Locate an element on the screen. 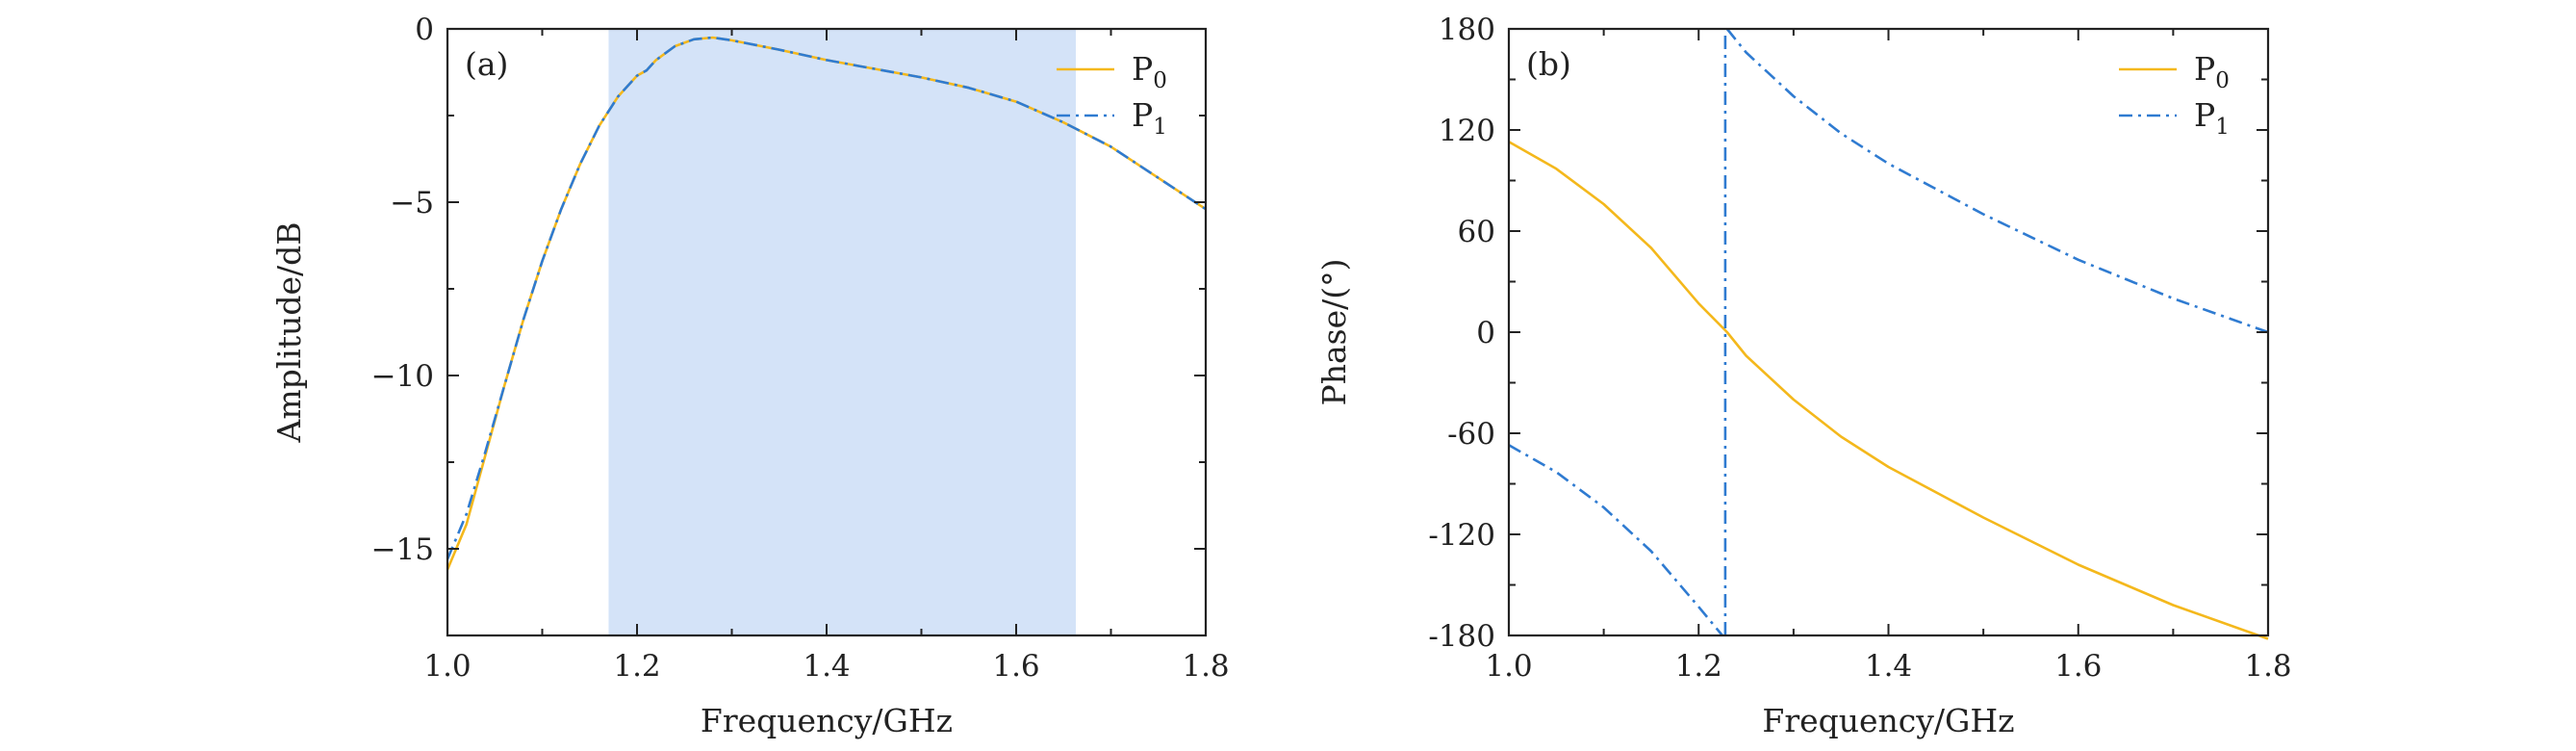  amp-y-tick-label: −15 is located at coordinates (402, 550).